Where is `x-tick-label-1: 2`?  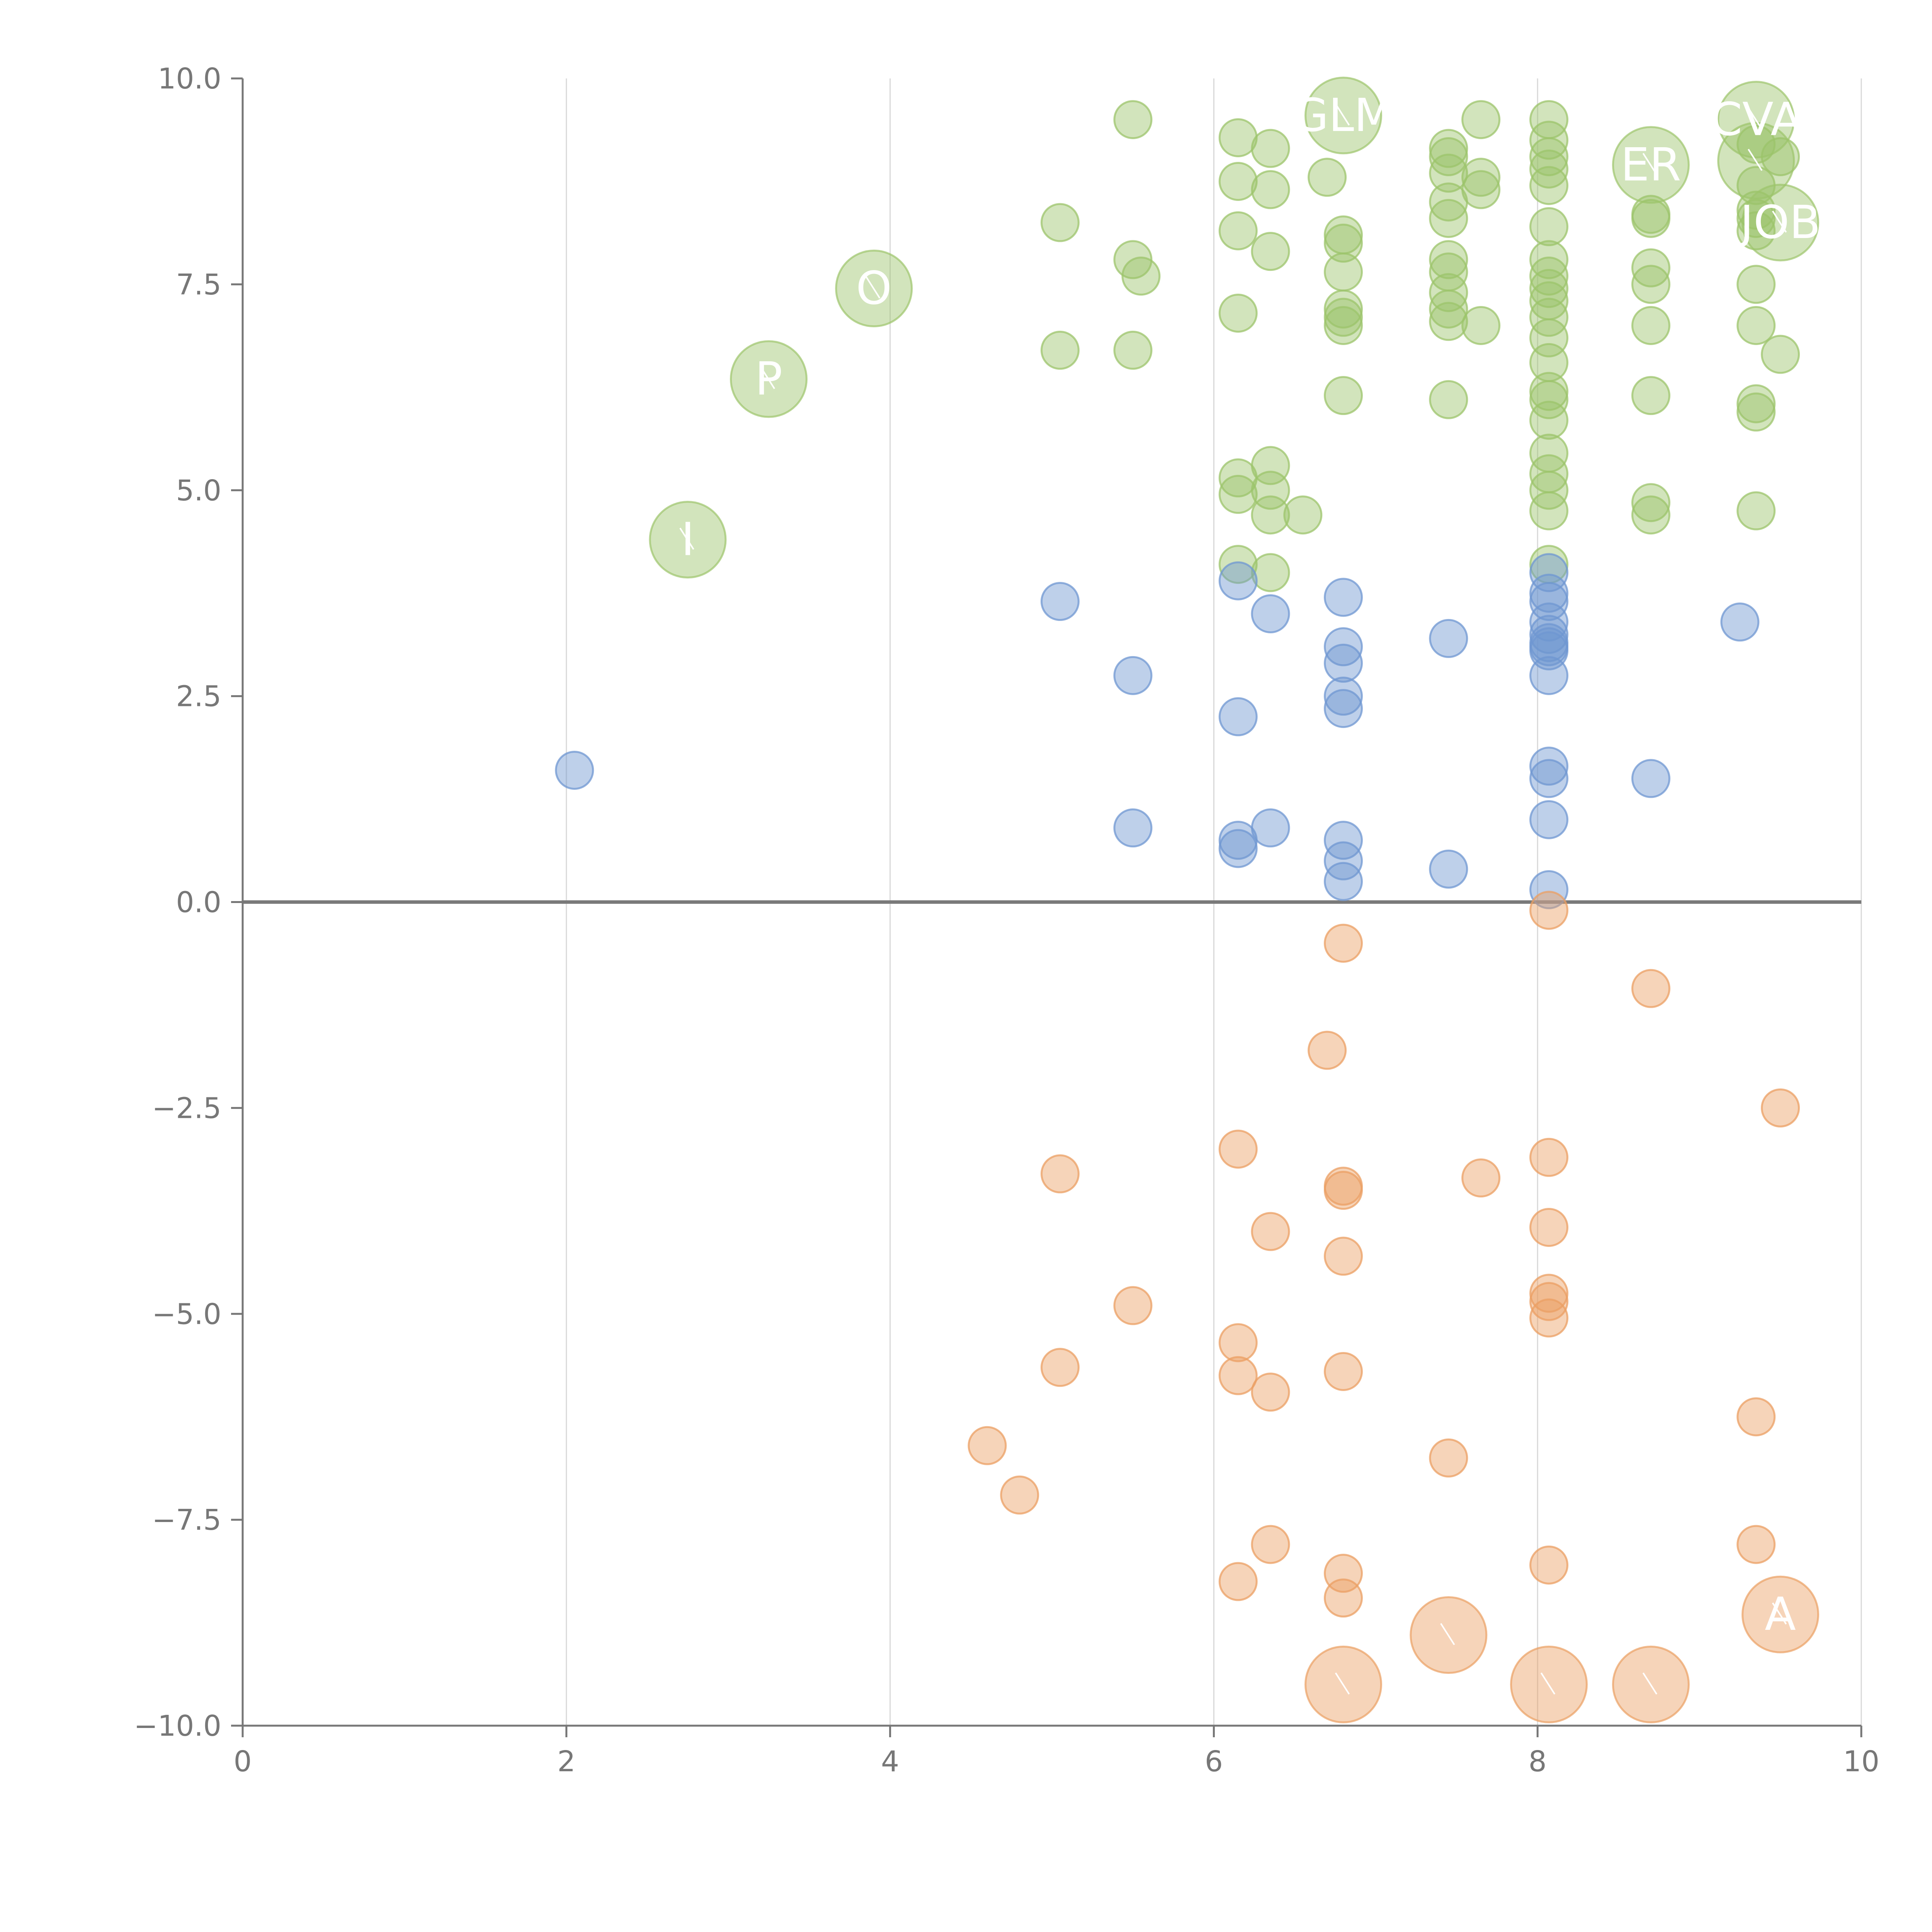
x-tick-label-1: 2 is located at coordinates (566, 1761).